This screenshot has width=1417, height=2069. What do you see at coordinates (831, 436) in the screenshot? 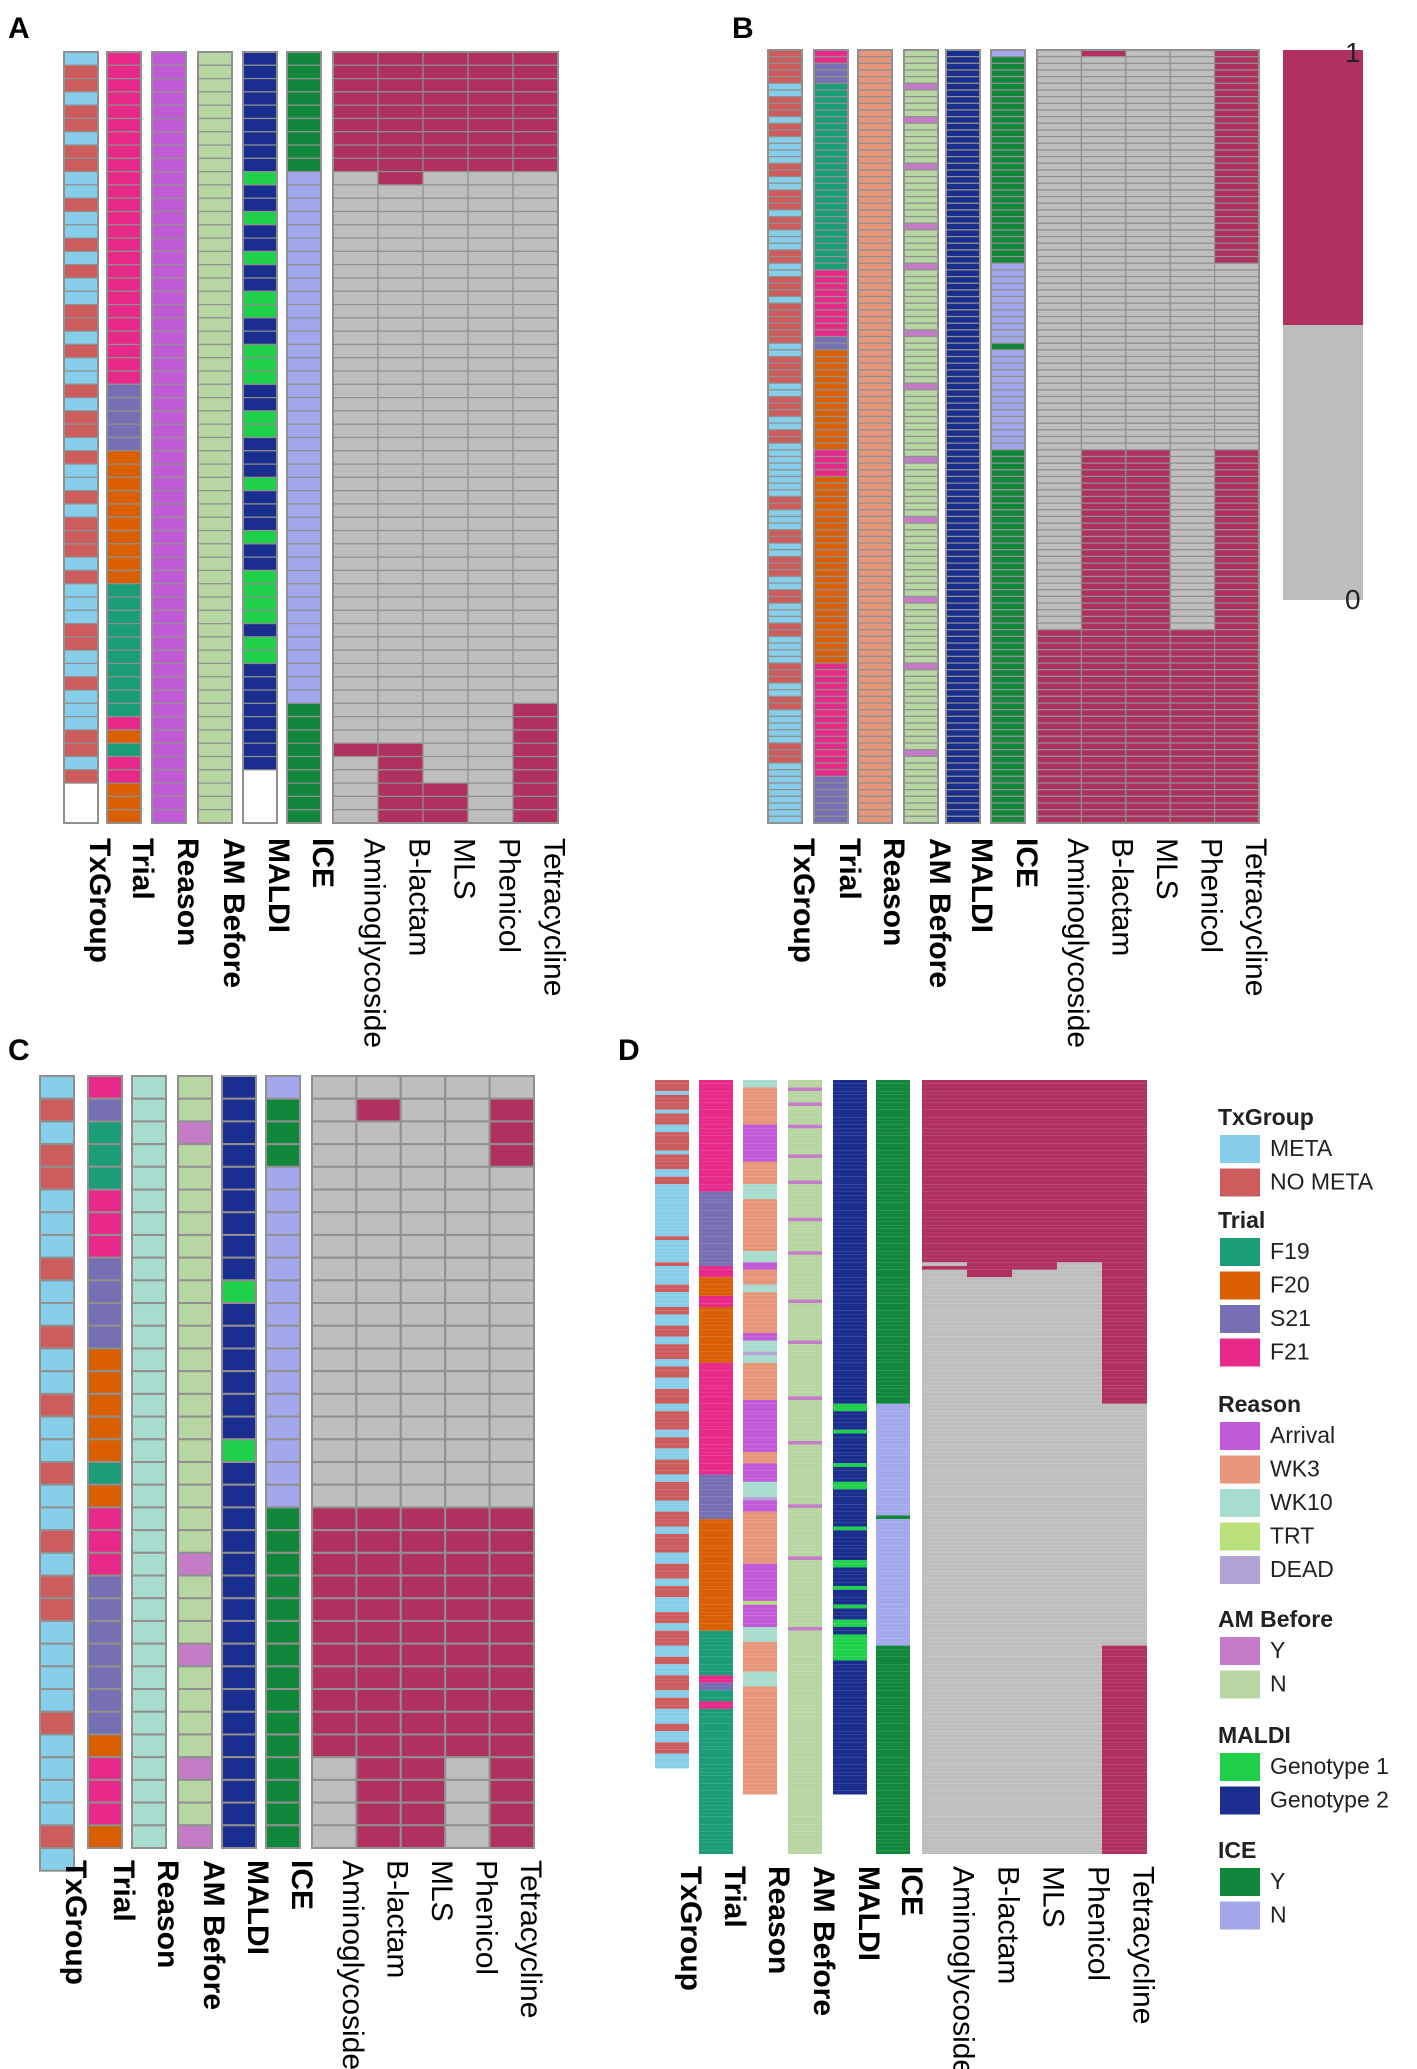
I see `annotation-column-trial` at bounding box center [831, 436].